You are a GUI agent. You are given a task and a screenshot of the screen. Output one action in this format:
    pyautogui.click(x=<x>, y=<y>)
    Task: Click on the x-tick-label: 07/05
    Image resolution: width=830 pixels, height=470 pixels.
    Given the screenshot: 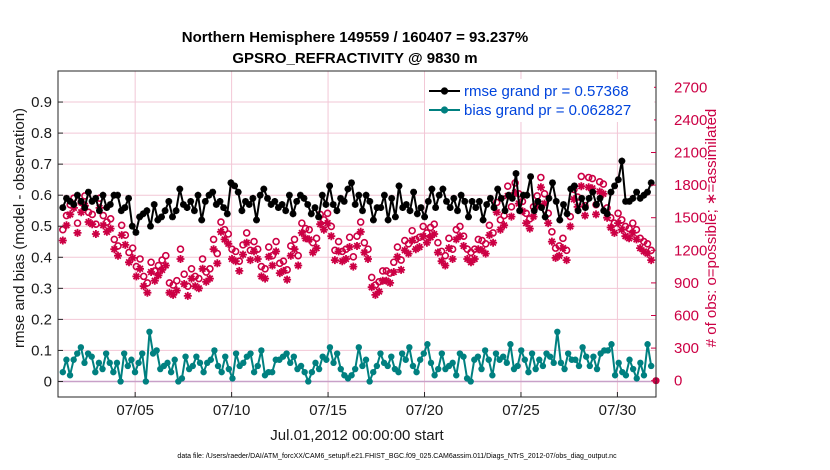 What is the action you would take?
    pyautogui.click(x=135, y=410)
    